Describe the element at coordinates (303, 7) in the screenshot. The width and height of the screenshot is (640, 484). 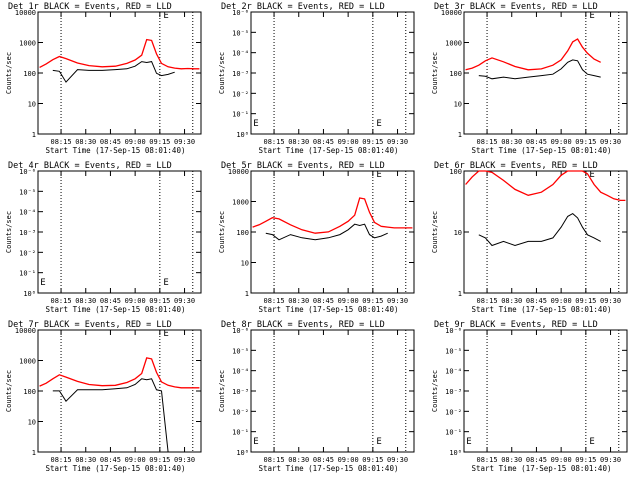
I see `panel-title: Det 2r BLACK = Events, RED = LLD` at that location.